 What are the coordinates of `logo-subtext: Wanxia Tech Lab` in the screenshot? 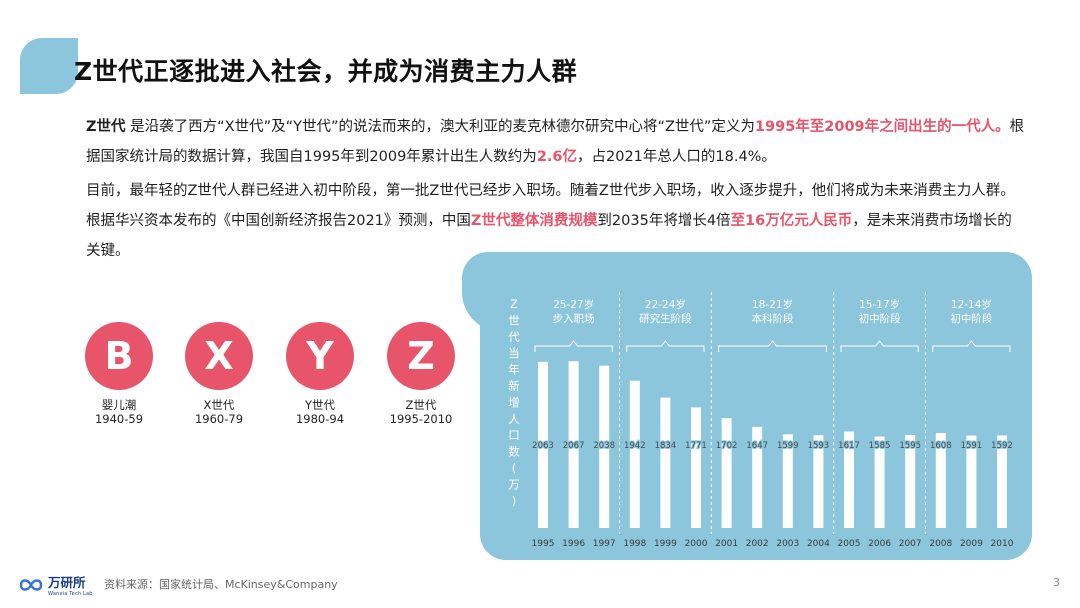 It's located at (70, 594).